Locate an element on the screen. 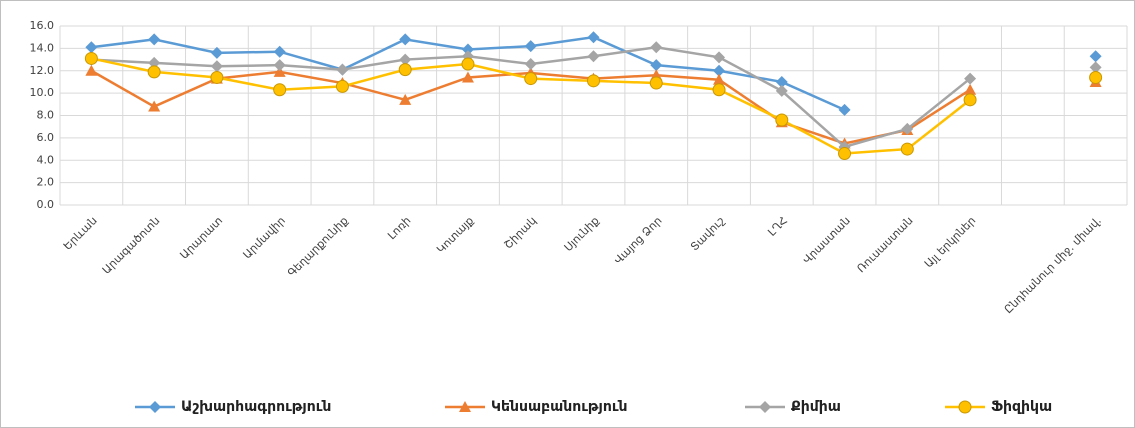 The width and height of the screenshot is (1135, 428). legend-item: Ֆիզիկա is located at coordinates (998, 407).